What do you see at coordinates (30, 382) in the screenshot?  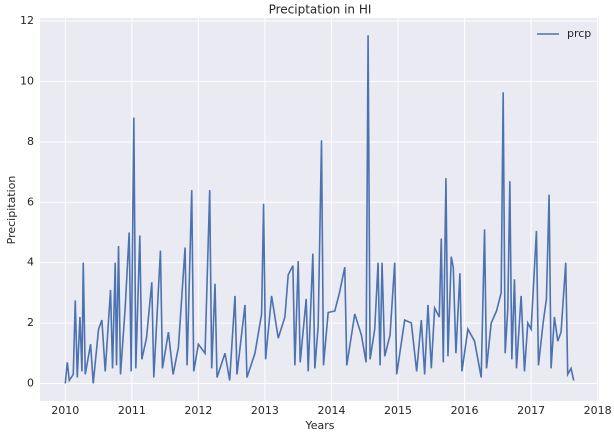 I see `y-tick-label: 0` at bounding box center [30, 382].